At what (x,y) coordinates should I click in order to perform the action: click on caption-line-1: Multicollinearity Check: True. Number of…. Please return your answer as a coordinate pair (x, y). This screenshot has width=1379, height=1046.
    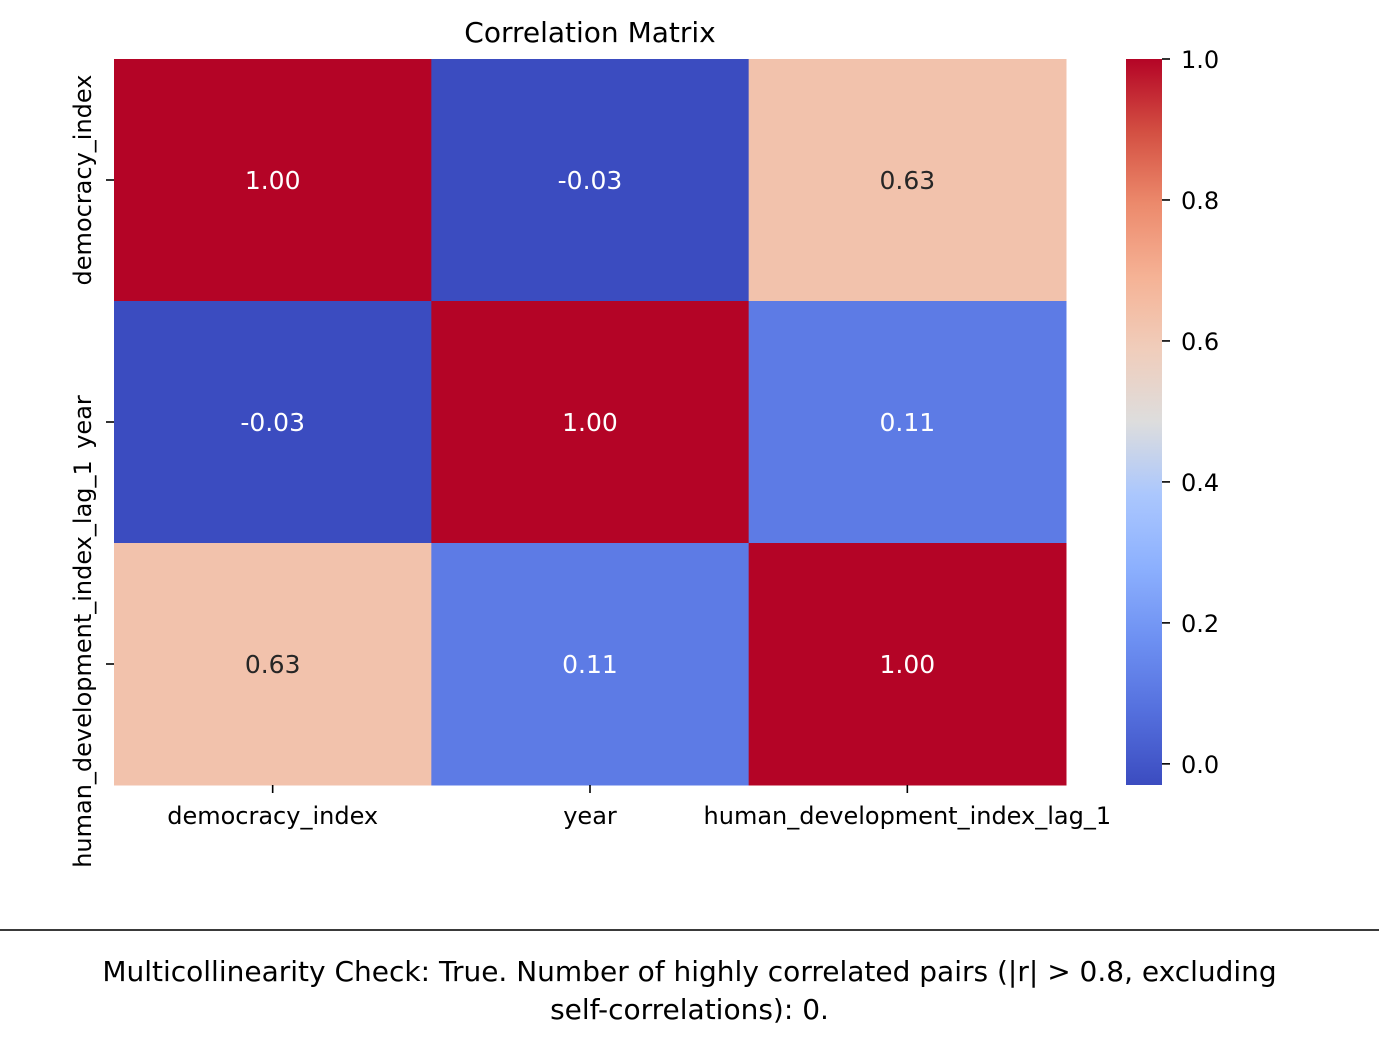
    Looking at the image, I should click on (689, 971).